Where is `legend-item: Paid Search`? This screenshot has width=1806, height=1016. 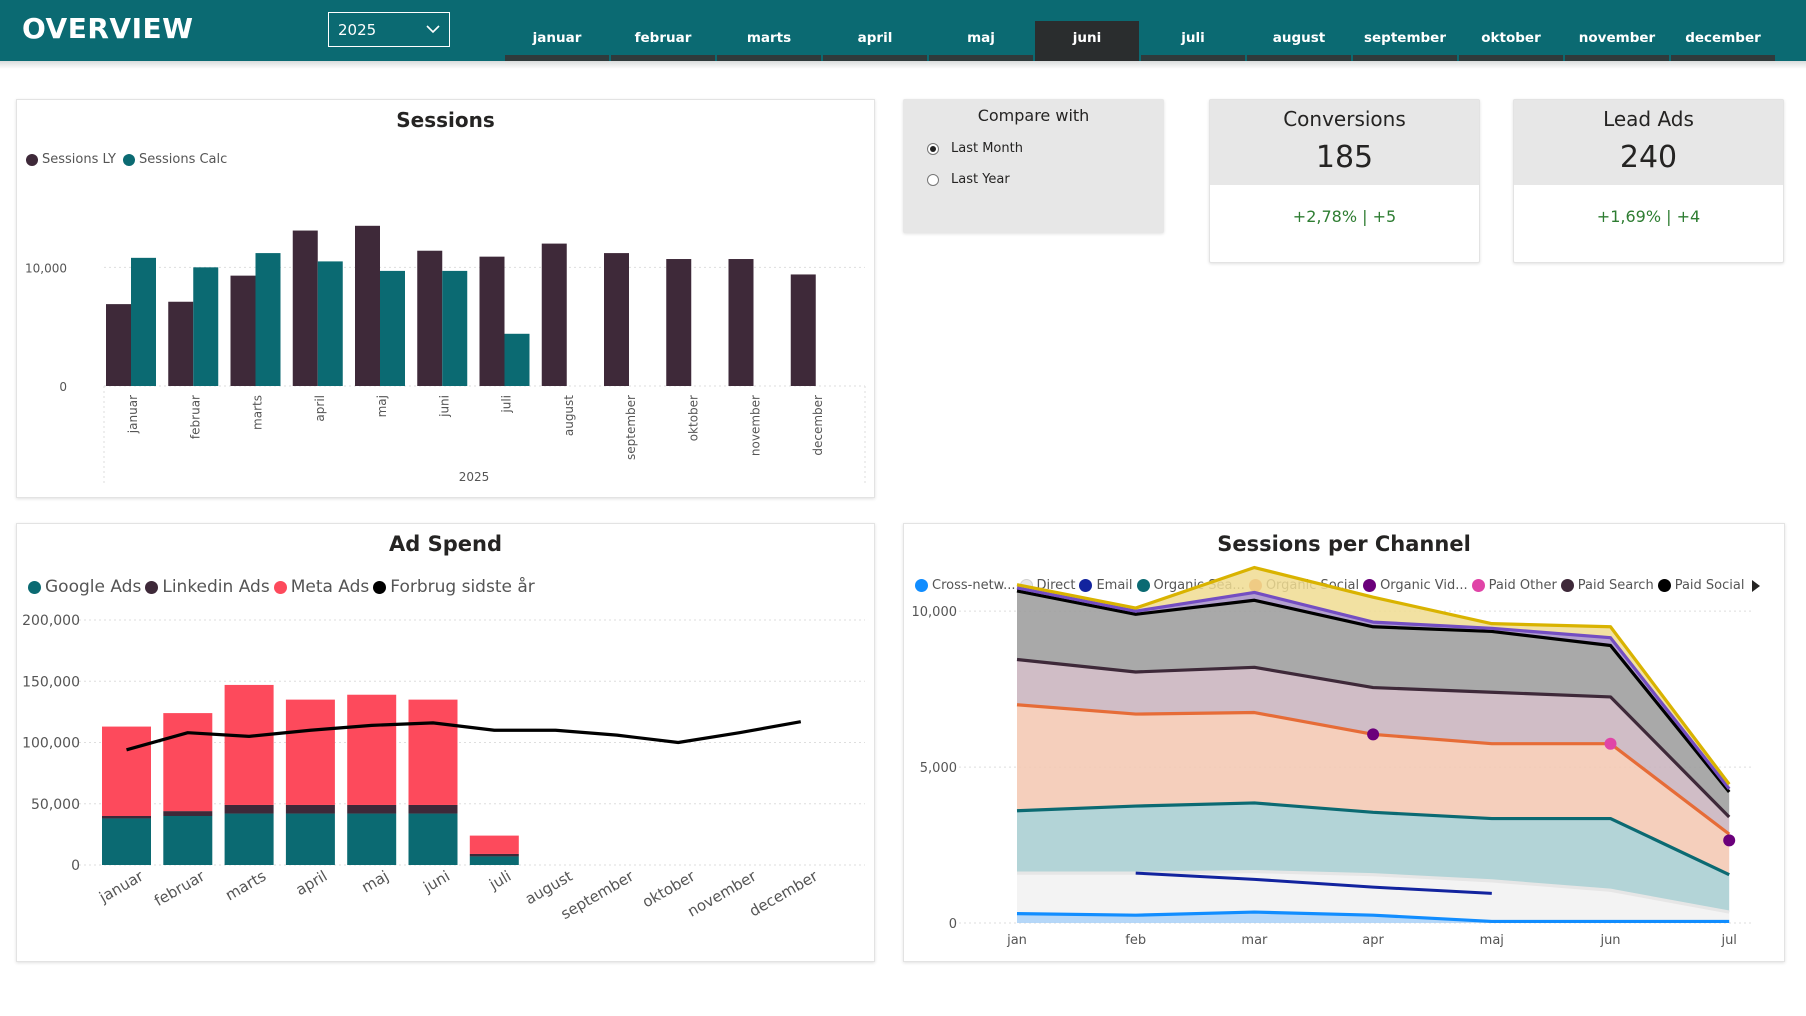 legend-item: Paid Search is located at coordinates (1607, 585).